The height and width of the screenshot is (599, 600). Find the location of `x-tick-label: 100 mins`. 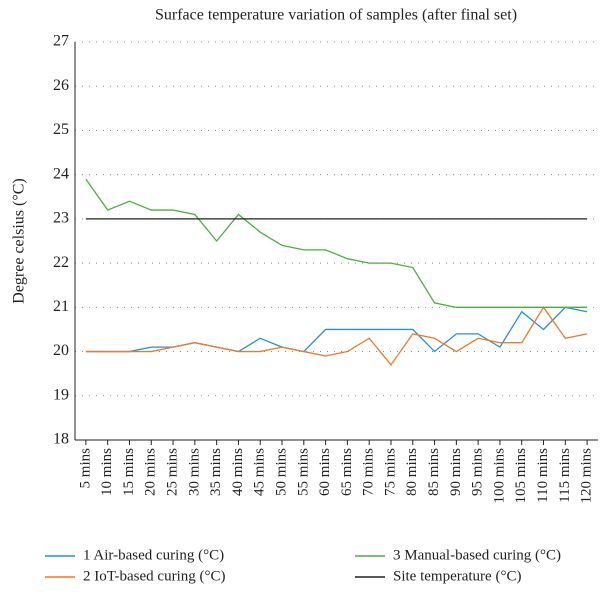

x-tick-label: 100 mins is located at coordinates (499, 476).